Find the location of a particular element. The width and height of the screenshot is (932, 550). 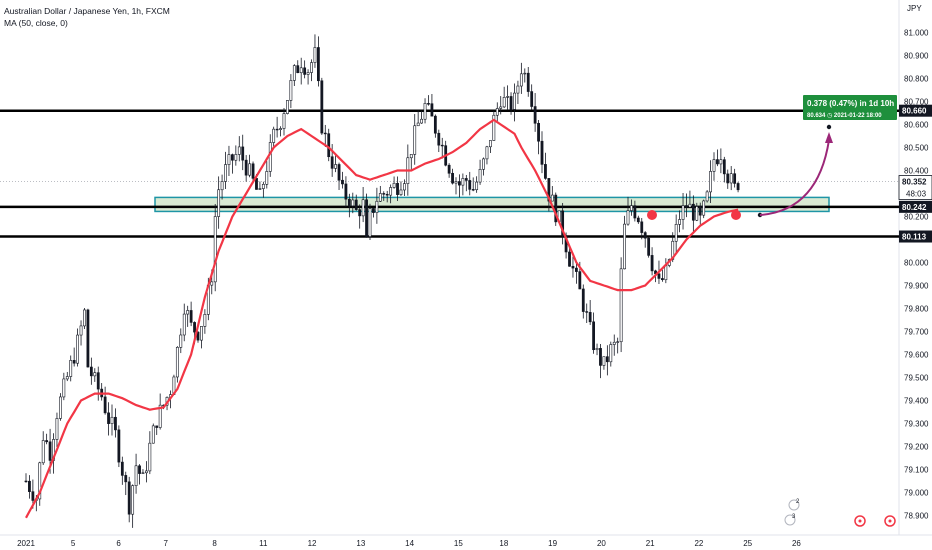

support-zone is located at coordinates (492, 204).